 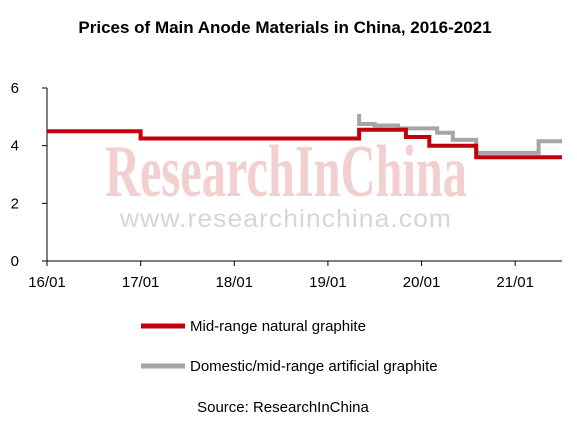 What do you see at coordinates (234, 282) in the screenshot?
I see `x-tick-label: 18/01` at bounding box center [234, 282].